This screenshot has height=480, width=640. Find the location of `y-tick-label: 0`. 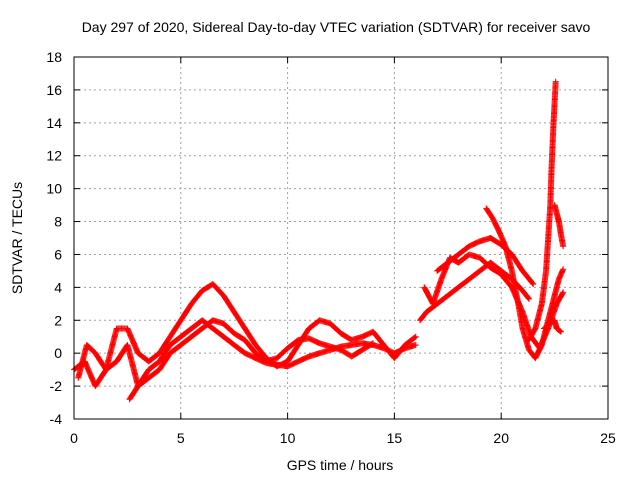

y-tick-label: 0 is located at coordinates (58, 353).